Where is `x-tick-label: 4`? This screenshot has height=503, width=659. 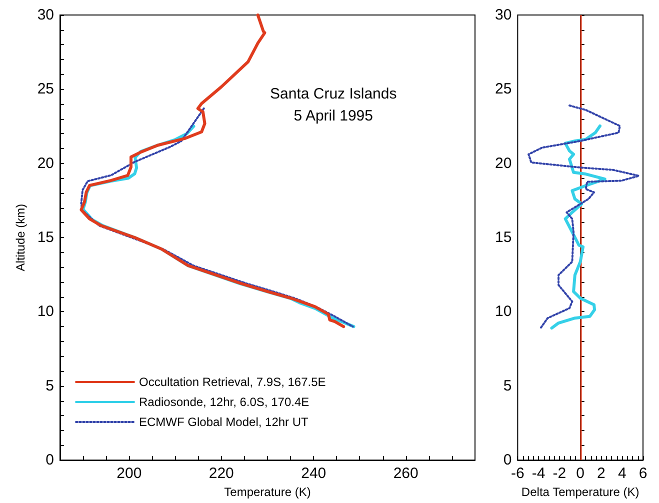
x-tick-label: 4 is located at coordinates (622, 473).